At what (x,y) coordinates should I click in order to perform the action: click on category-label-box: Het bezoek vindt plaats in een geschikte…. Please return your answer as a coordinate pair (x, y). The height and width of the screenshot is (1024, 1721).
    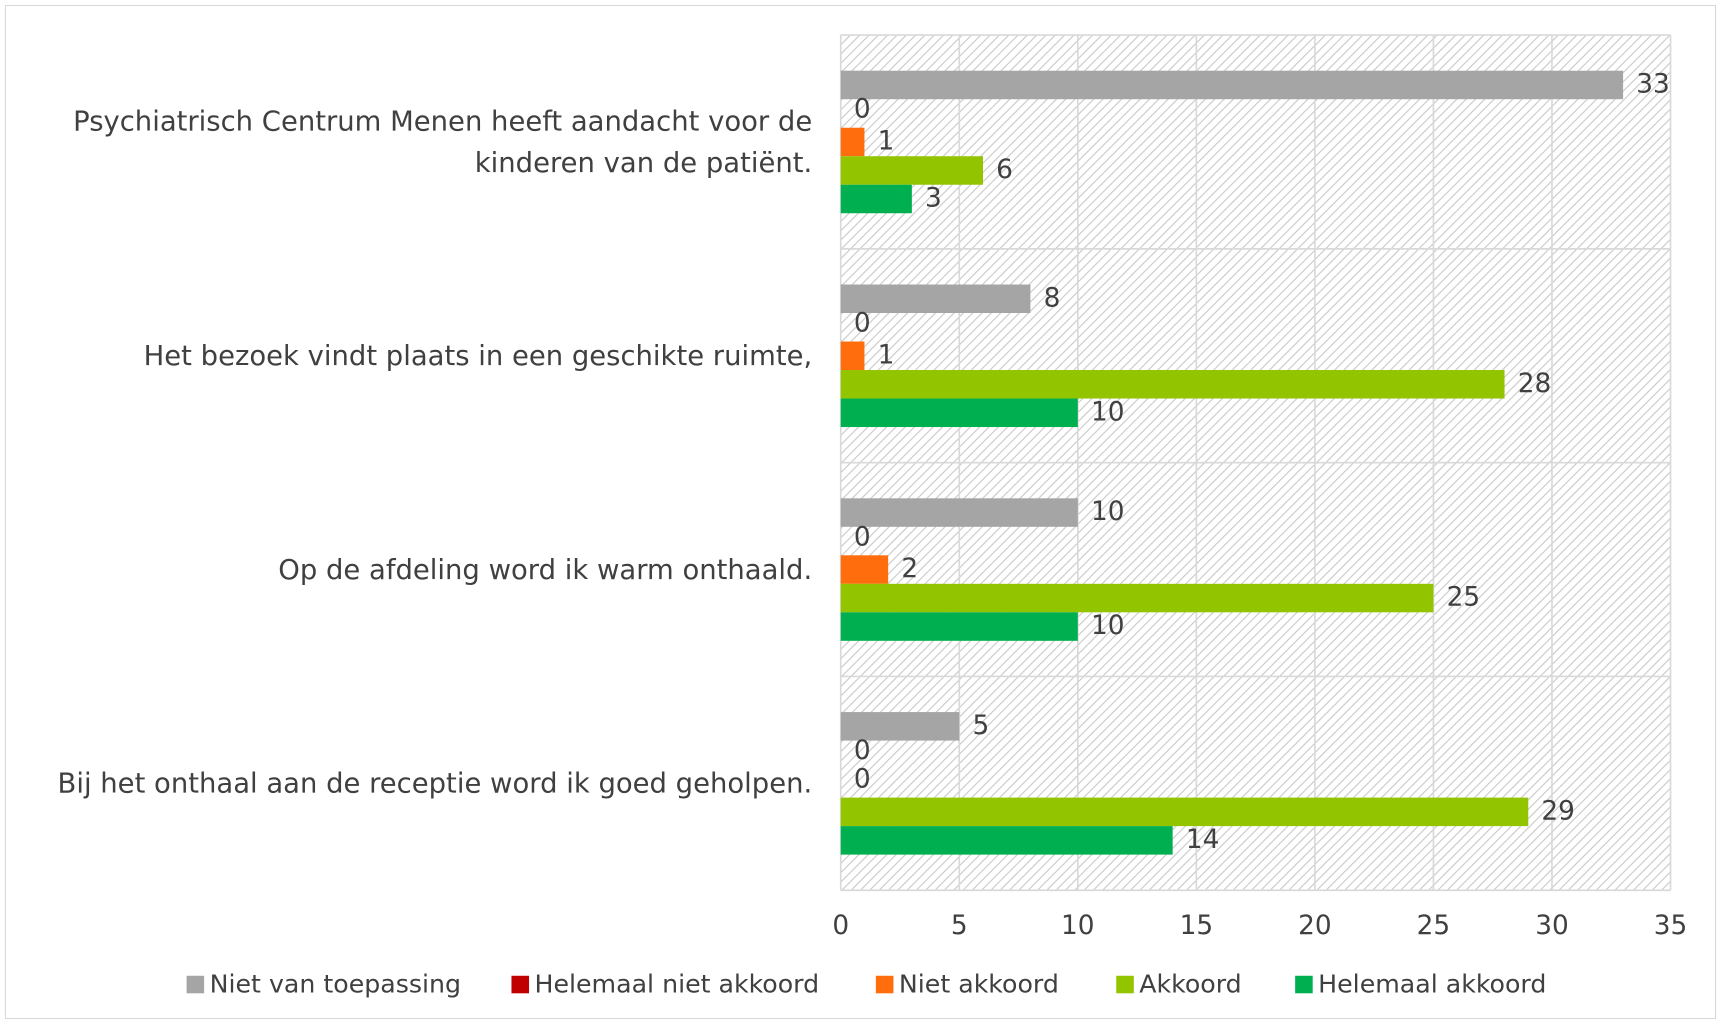
    Looking at the image, I should click on (478, 355).